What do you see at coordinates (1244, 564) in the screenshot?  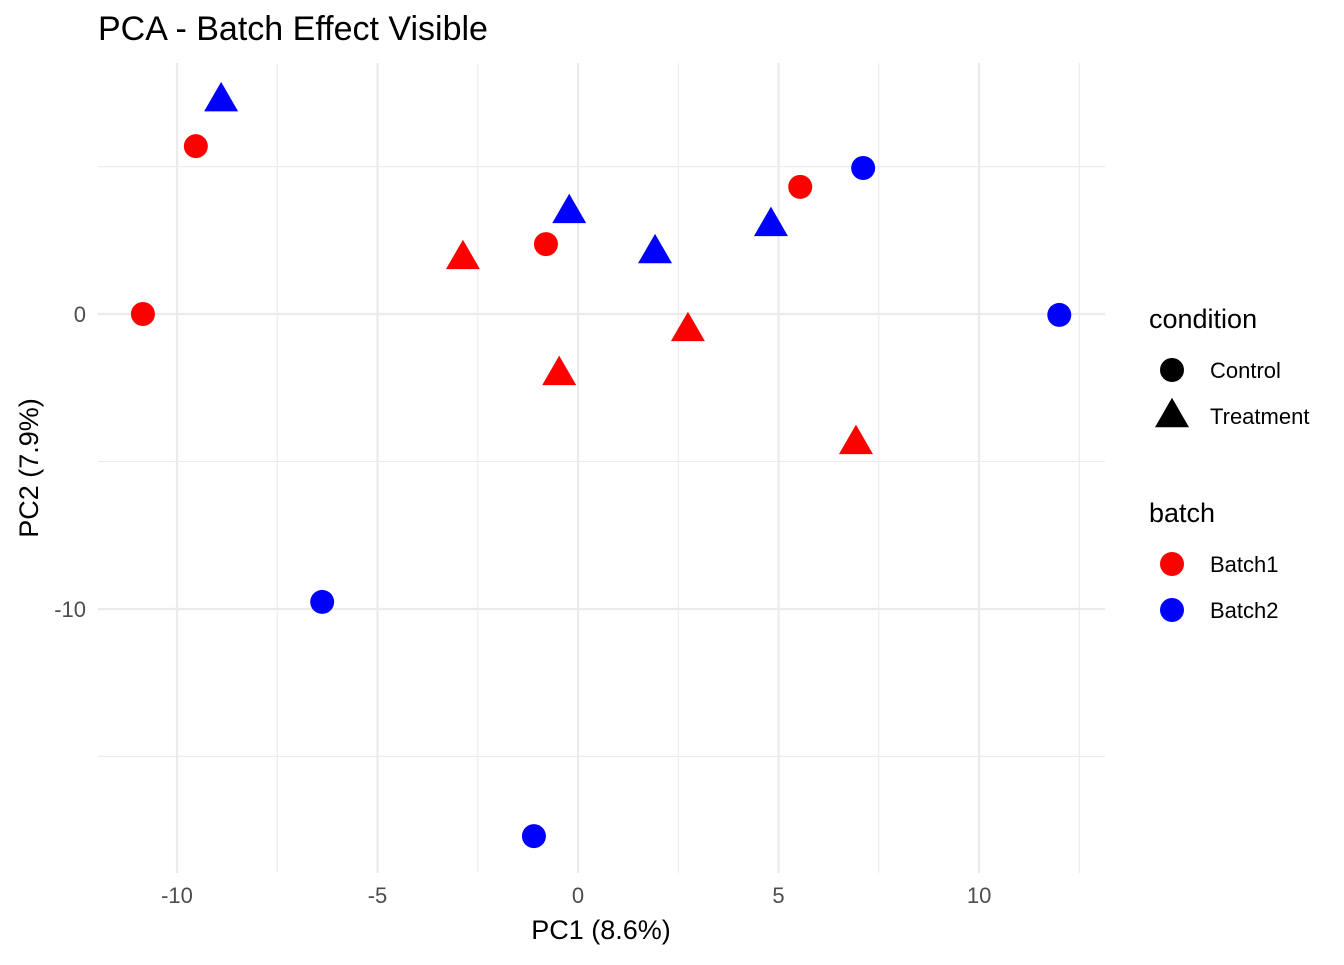 I see `legend-label-batch1: Batch1` at bounding box center [1244, 564].